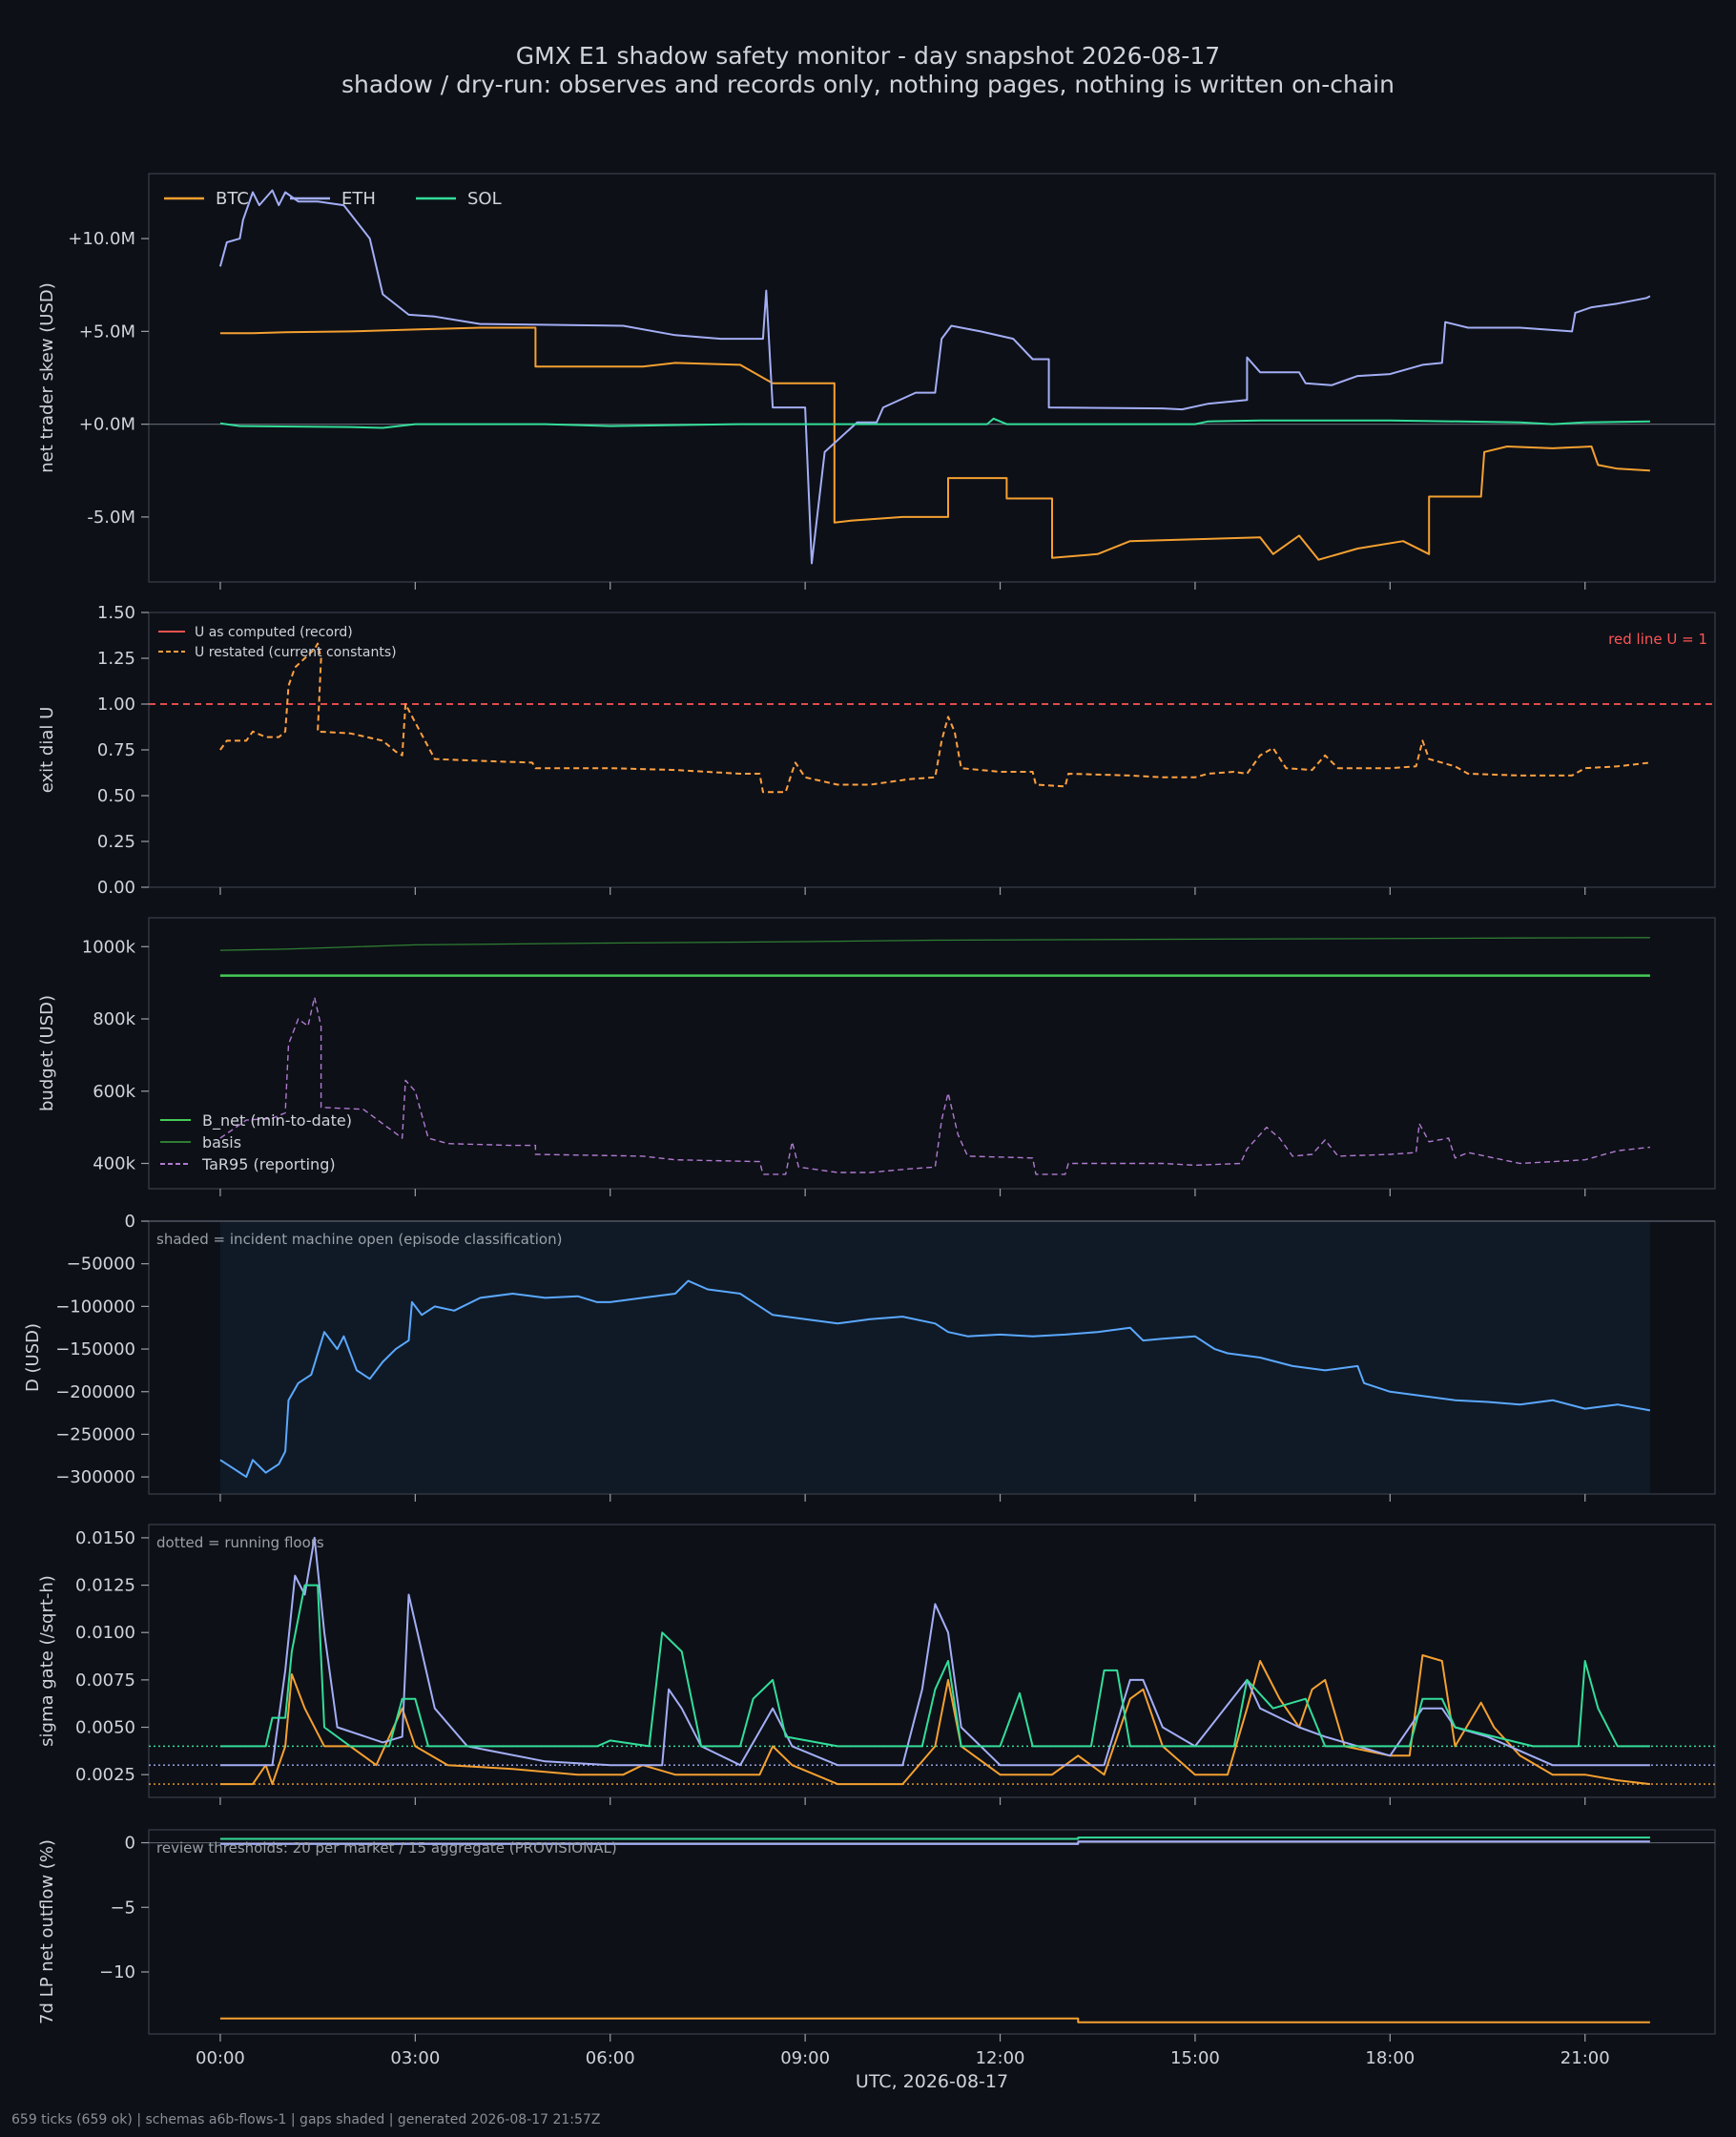 This screenshot has width=1736, height=2137. I want to click on y-tick-label: −100000, so click(95, 1307).